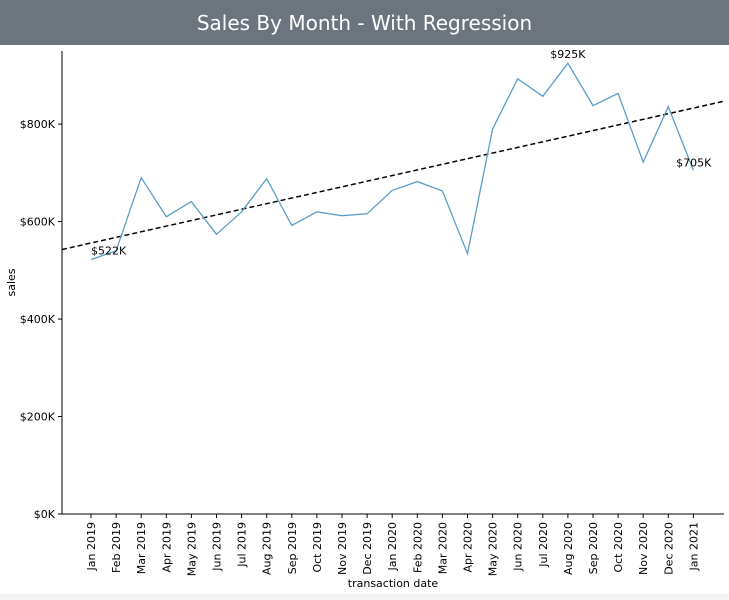 The height and width of the screenshot is (600, 729). Describe the element at coordinates (442, 548) in the screenshot. I see `x-tick-label: Mar 2020` at that location.